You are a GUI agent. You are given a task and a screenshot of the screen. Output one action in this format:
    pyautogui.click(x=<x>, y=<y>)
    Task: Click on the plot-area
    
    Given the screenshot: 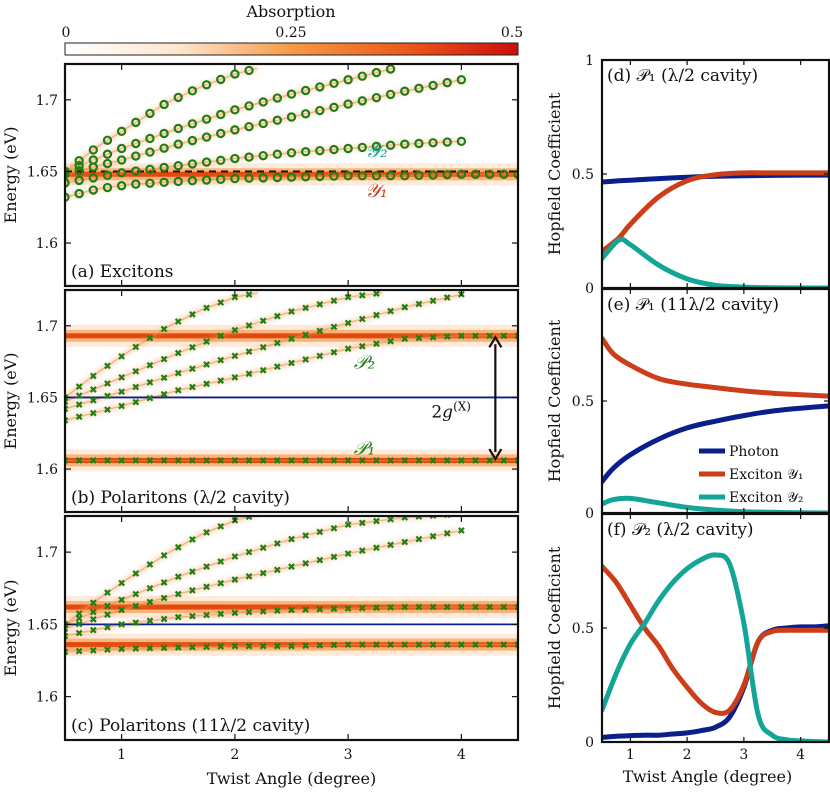 What is the action you would take?
    pyautogui.click(x=715, y=647)
    